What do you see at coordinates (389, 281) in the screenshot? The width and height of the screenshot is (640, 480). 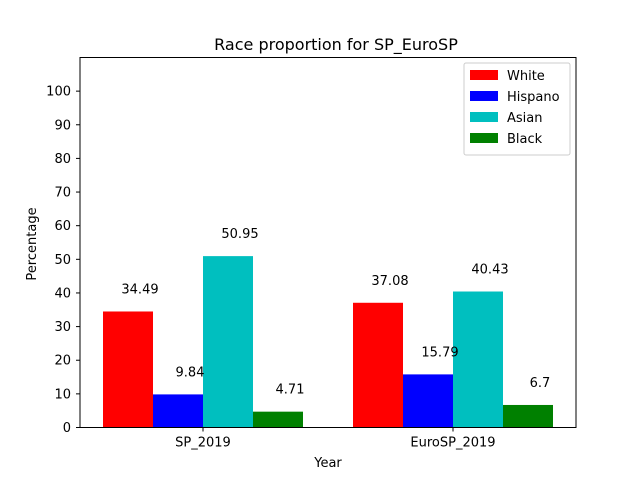 I see `data-label-white-eurosp_2019: 37.08` at bounding box center [389, 281].